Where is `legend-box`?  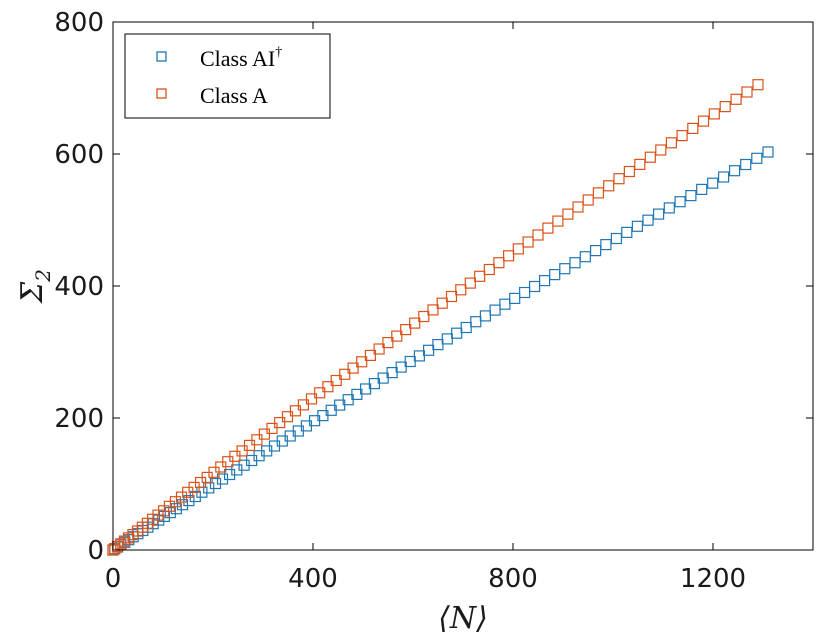
legend-box is located at coordinates (227, 76).